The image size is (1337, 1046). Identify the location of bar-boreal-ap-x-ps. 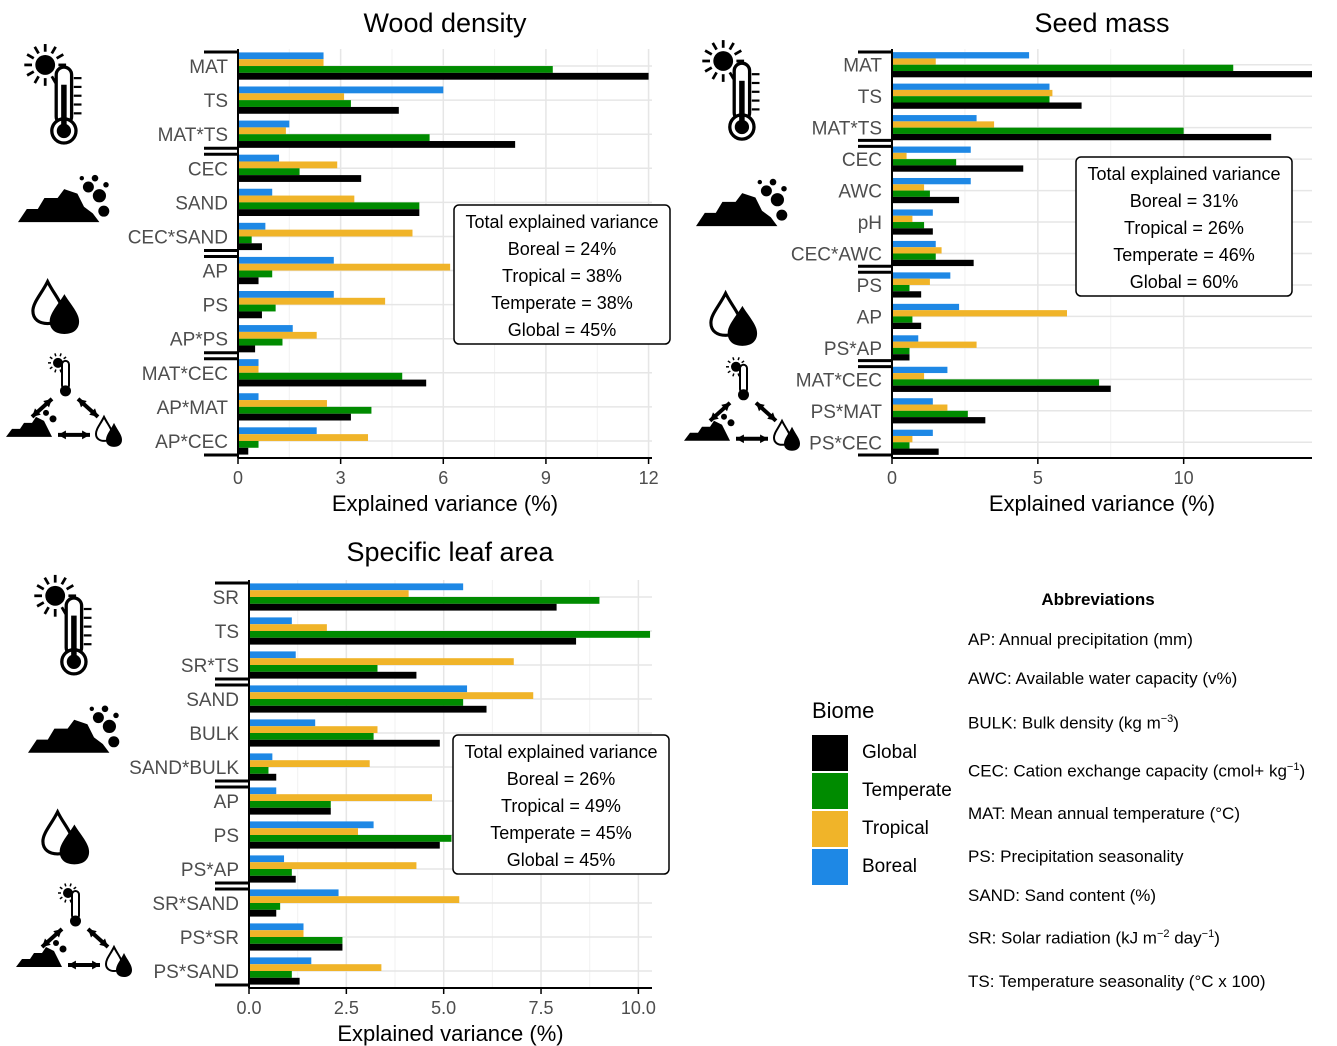
(265, 328).